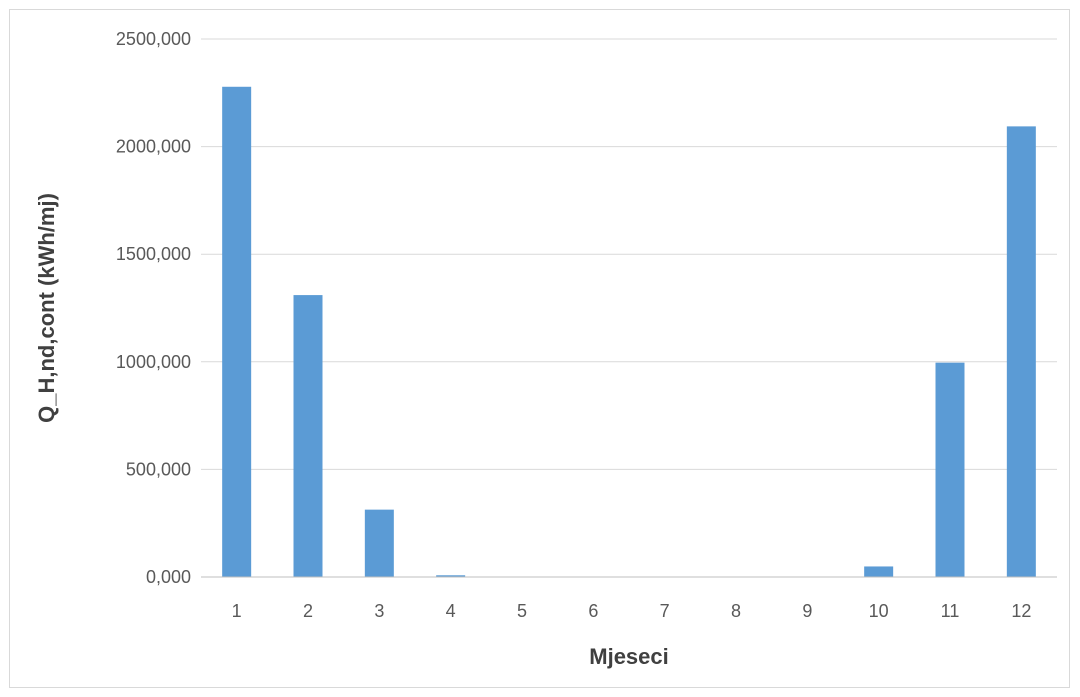 Image resolution: width=1080 pixels, height=697 pixels. Describe the element at coordinates (153, 147) in the screenshot. I see `y-tick-label: 2000,000` at that location.